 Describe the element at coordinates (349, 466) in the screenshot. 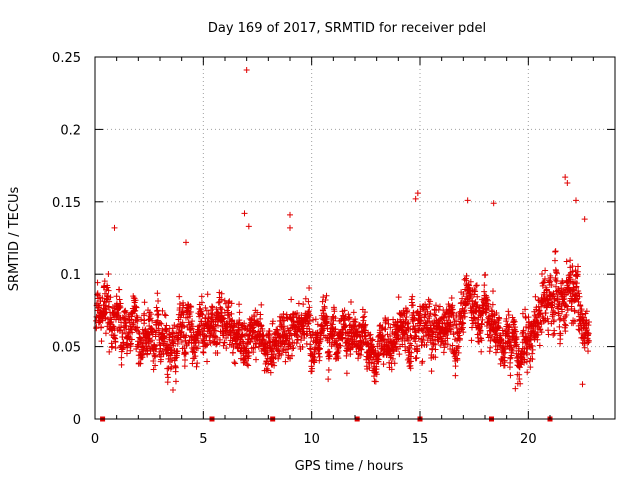

I see `x-axis-label: GPS time / hours` at that location.